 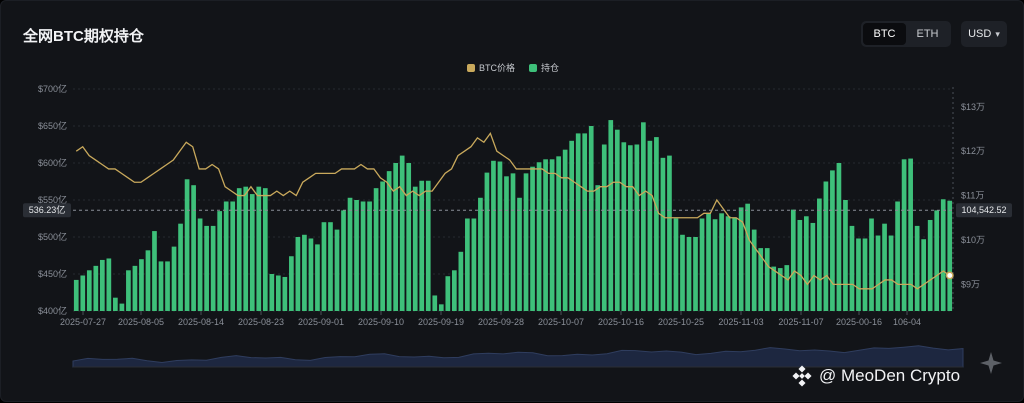 I want to click on legend-label-price: BTC价格, so click(x=496, y=68).